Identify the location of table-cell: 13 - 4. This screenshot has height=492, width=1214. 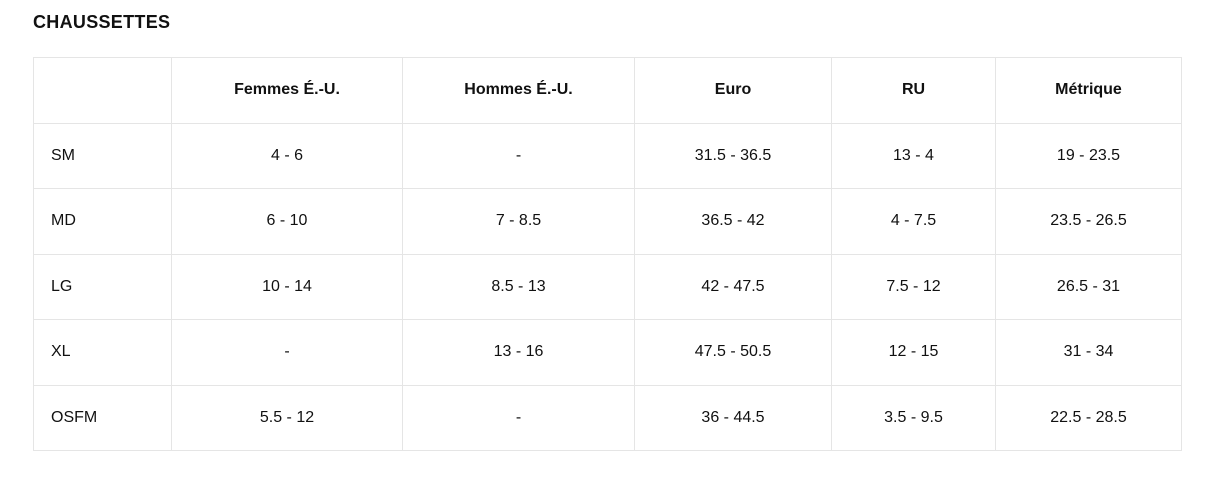
(913, 155).